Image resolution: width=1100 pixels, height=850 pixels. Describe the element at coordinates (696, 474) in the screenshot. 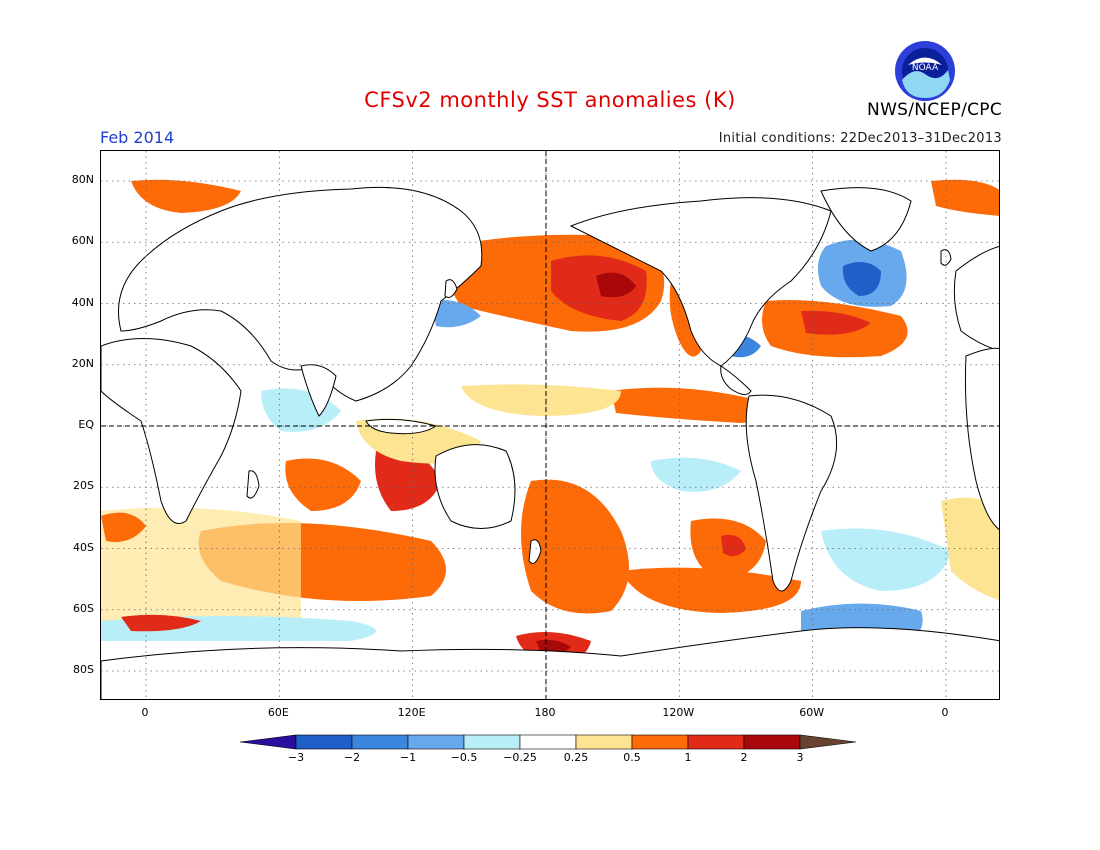

I see `anomaly-east-trop-pacific-cold` at that location.